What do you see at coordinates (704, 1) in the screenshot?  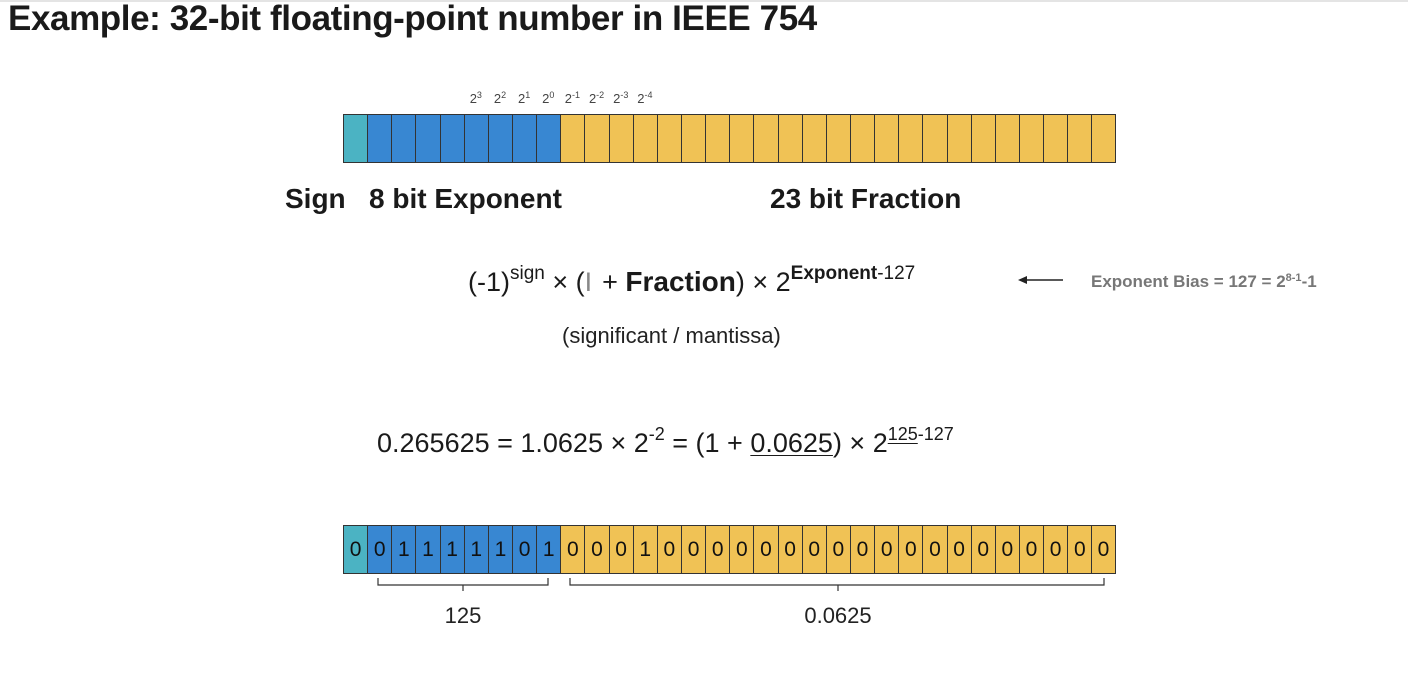 I see `top-divider` at bounding box center [704, 1].